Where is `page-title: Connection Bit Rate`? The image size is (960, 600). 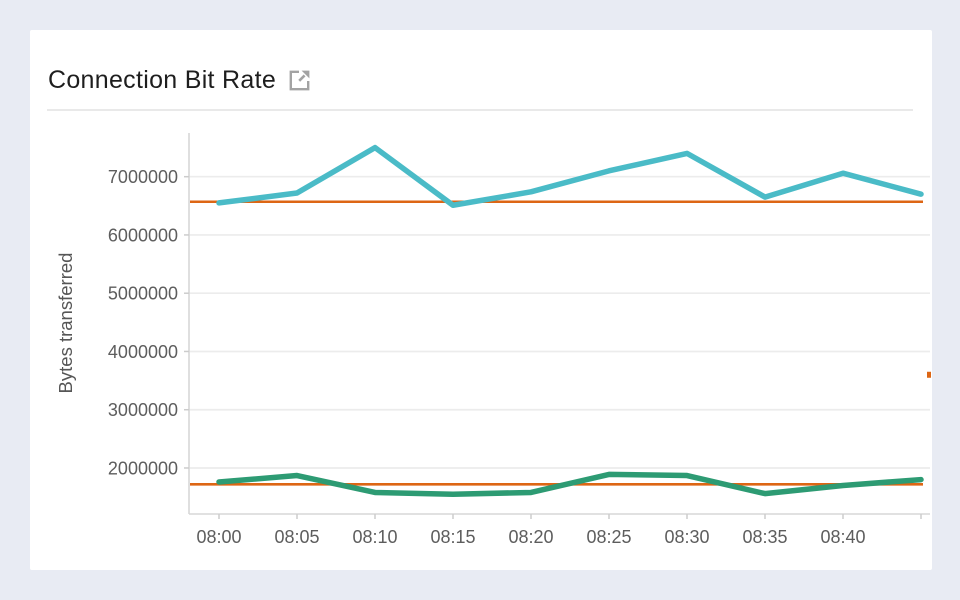 page-title: Connection Bit Rate is located at coordinates (162, 79).